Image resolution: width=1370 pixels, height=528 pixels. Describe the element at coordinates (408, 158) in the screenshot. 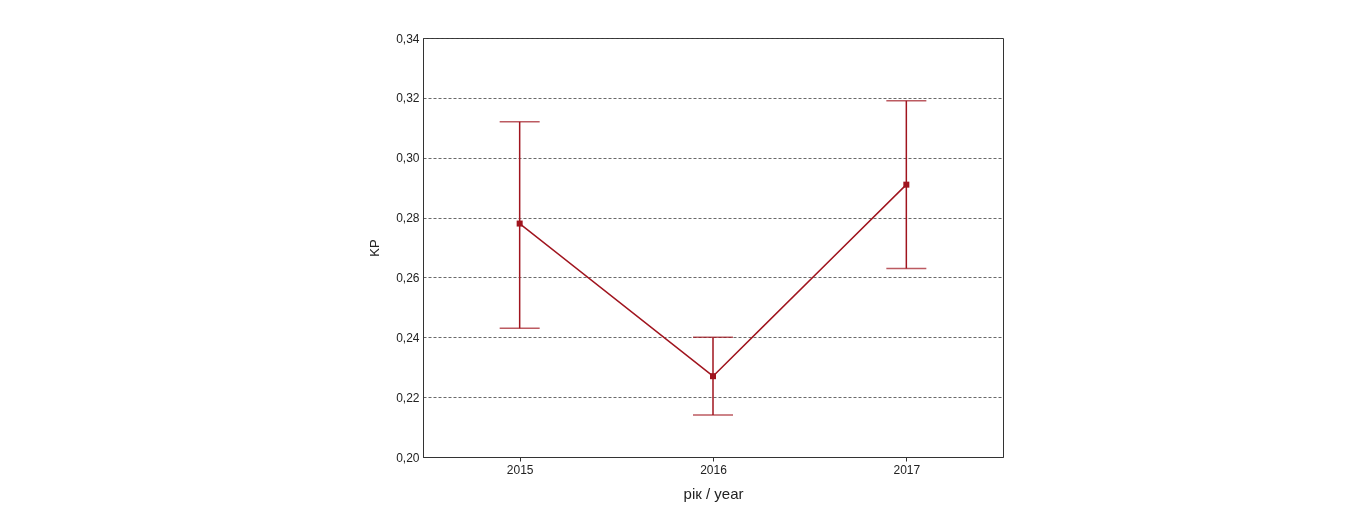

I see `y-tick-label: 0,30` at that location.